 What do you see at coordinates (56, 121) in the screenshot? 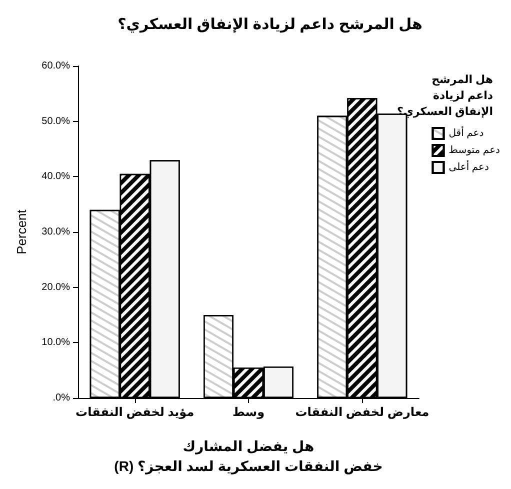
I see `y-tick-label: 50.0%` at bounding box center [56, 121].